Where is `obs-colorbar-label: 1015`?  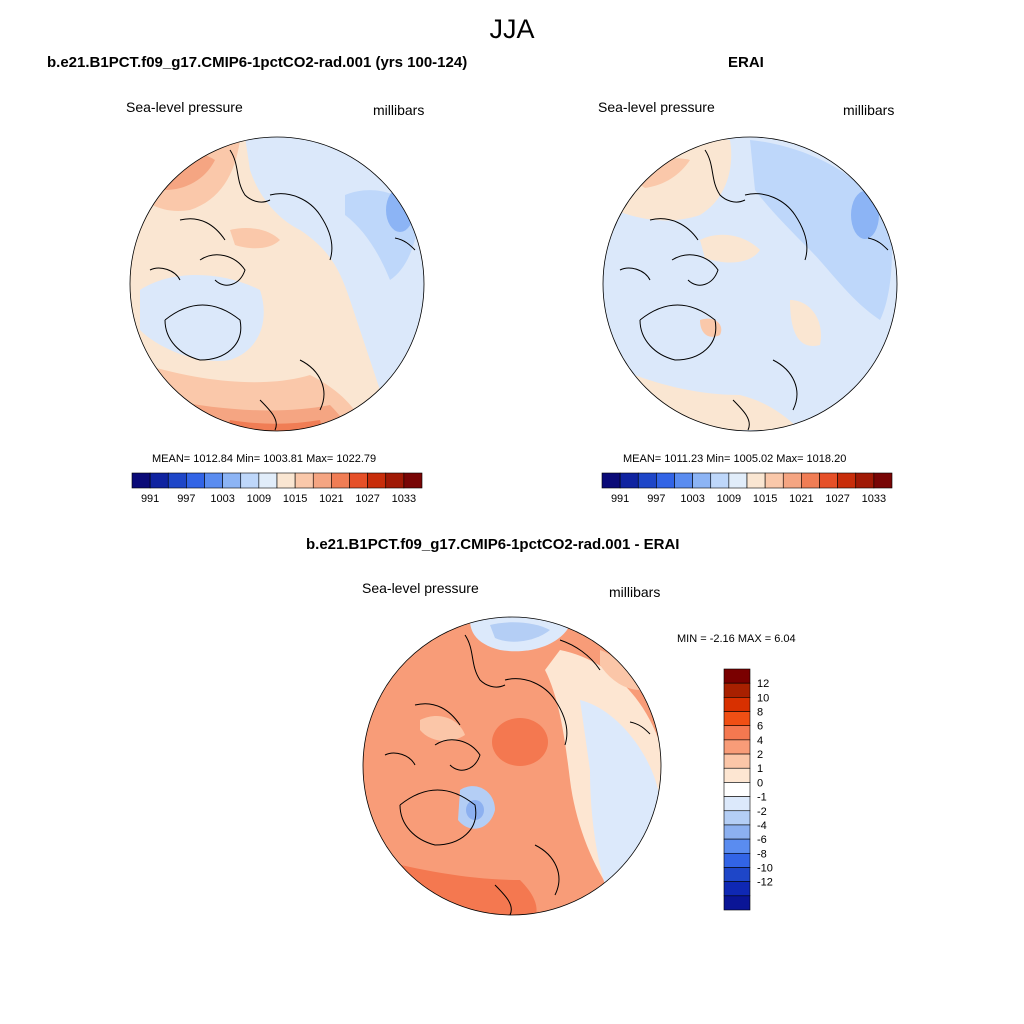
obs-colorbar-label: 1015 is located at coordinates (765, 499).